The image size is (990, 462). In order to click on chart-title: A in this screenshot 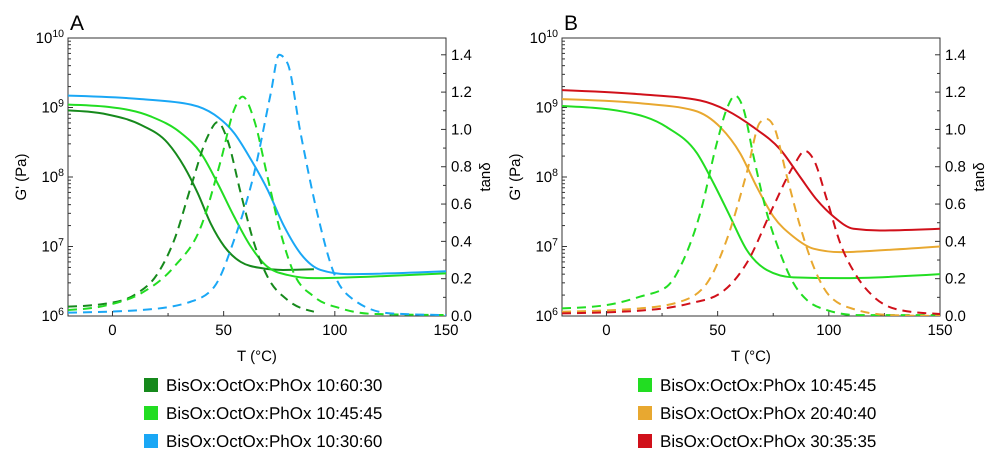, I will do `click(77, 23)`.